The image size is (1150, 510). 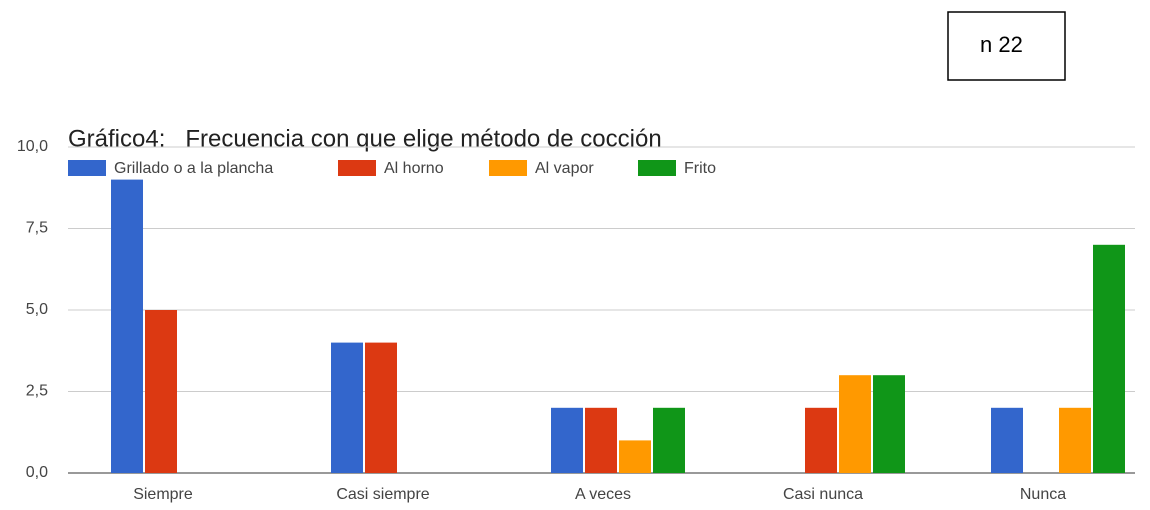 I want to click on y-tick-label: 10,0, so click(x=32, y=146).